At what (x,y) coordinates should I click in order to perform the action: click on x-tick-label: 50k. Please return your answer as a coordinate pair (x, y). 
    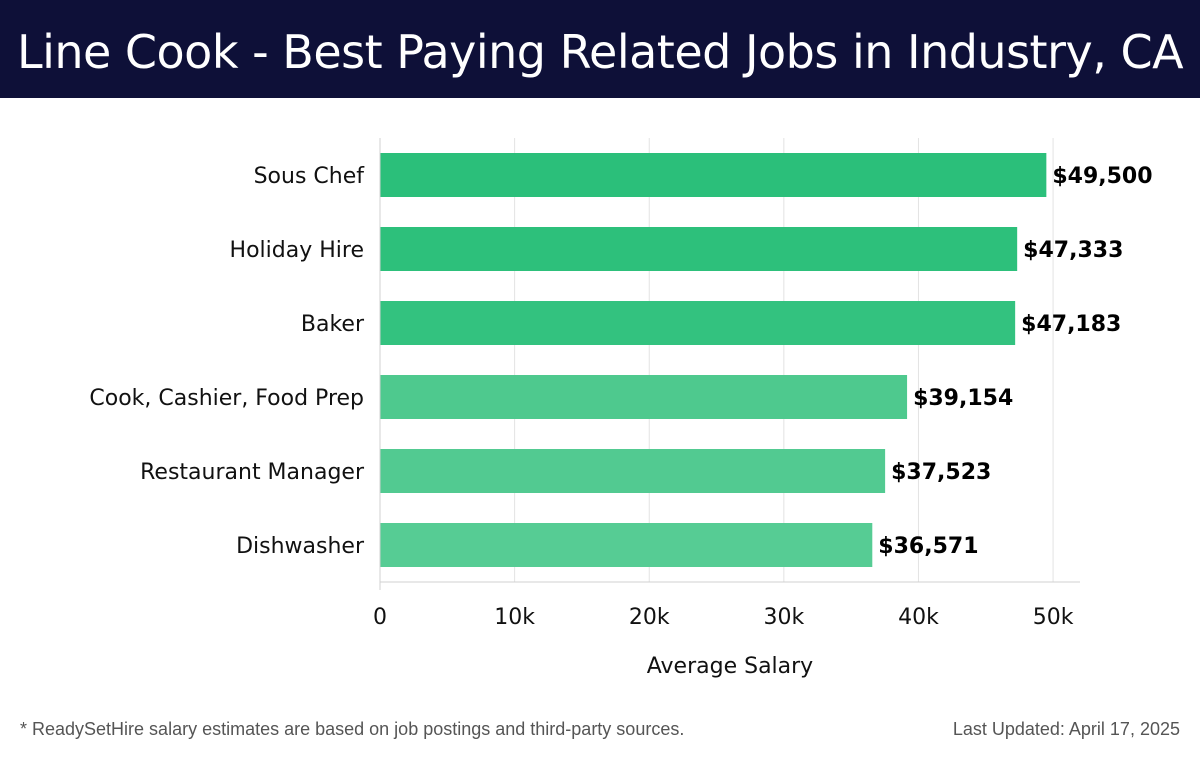
    Looking at the image, I should click on (1053, 617).